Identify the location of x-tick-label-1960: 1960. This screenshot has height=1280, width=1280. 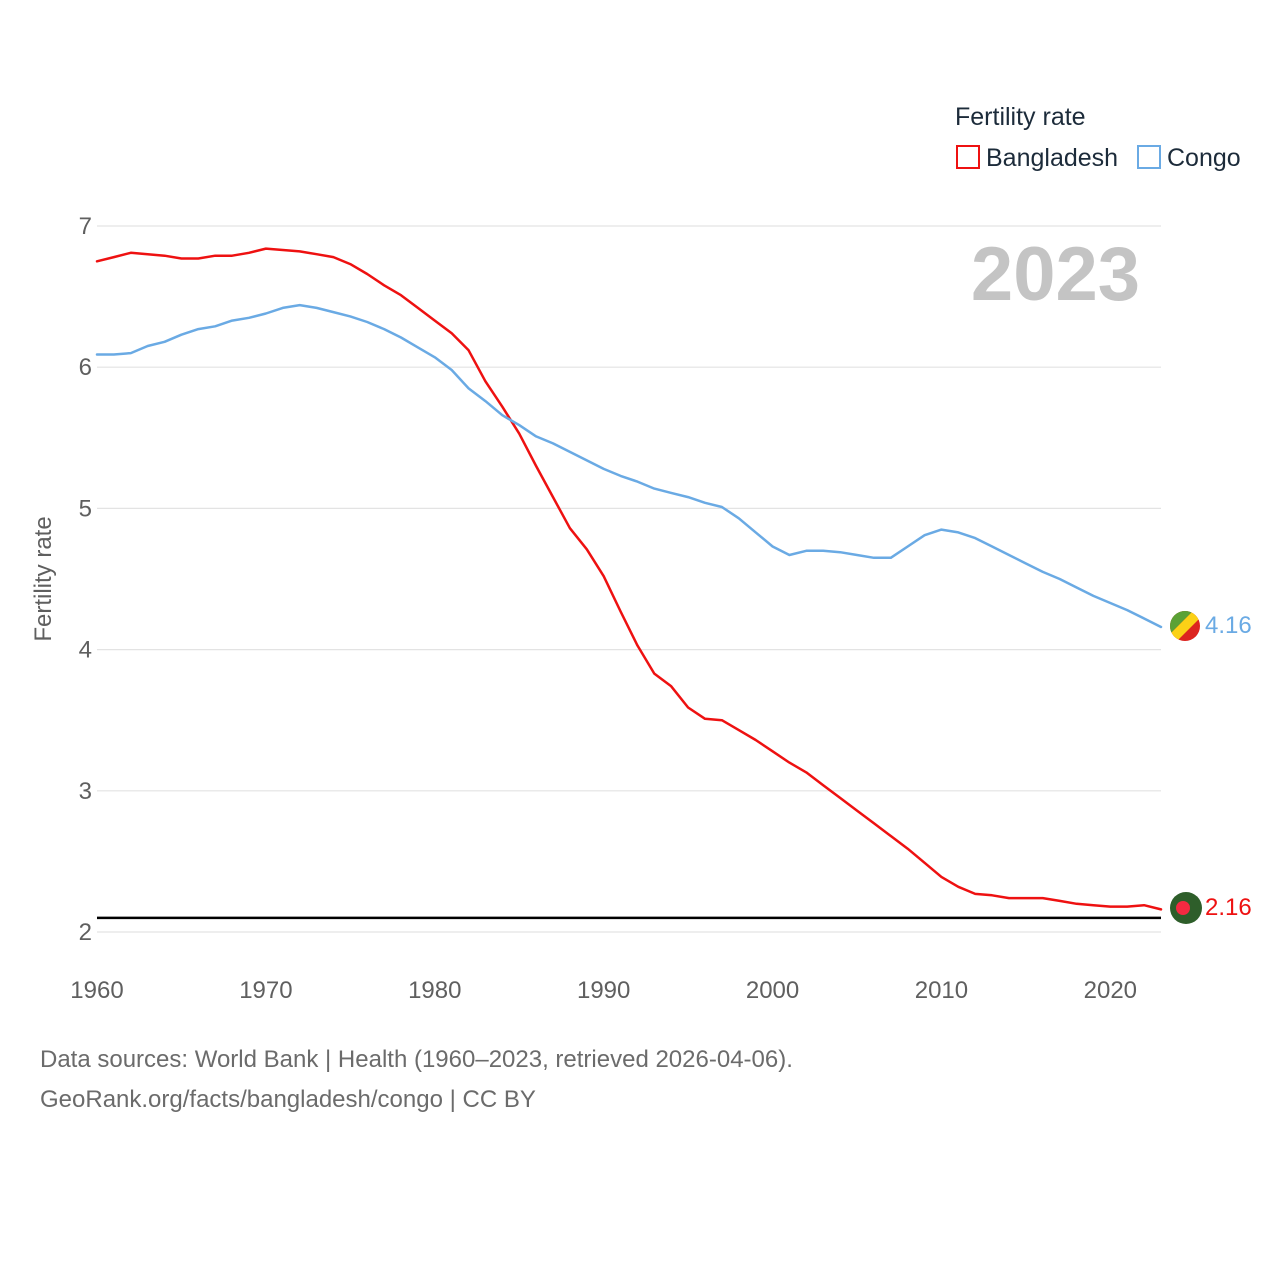
(96, 990).